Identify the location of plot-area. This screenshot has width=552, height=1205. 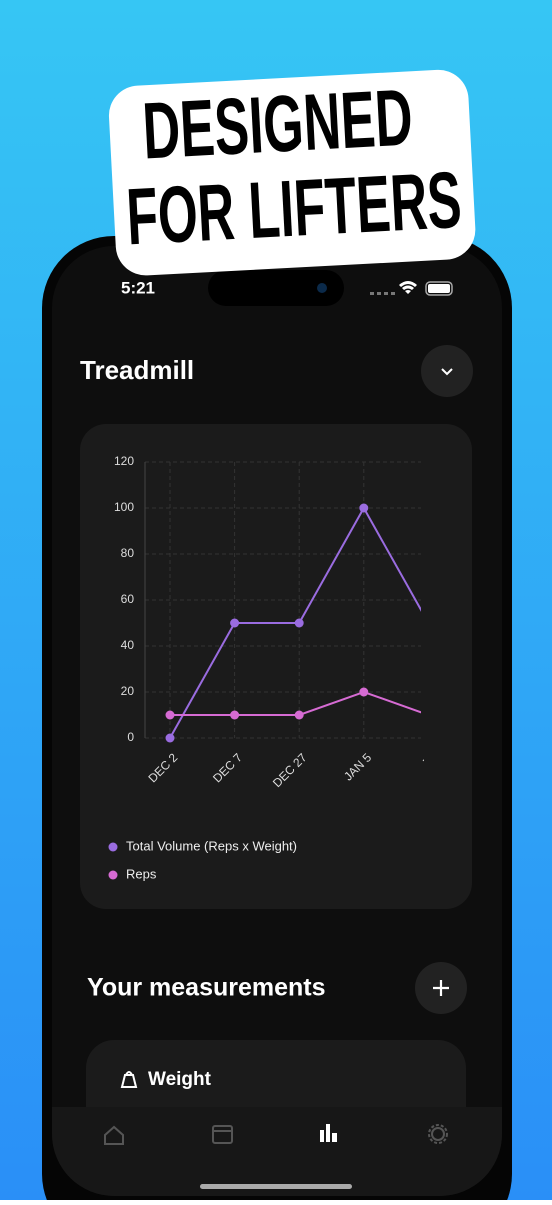
(283, 602).